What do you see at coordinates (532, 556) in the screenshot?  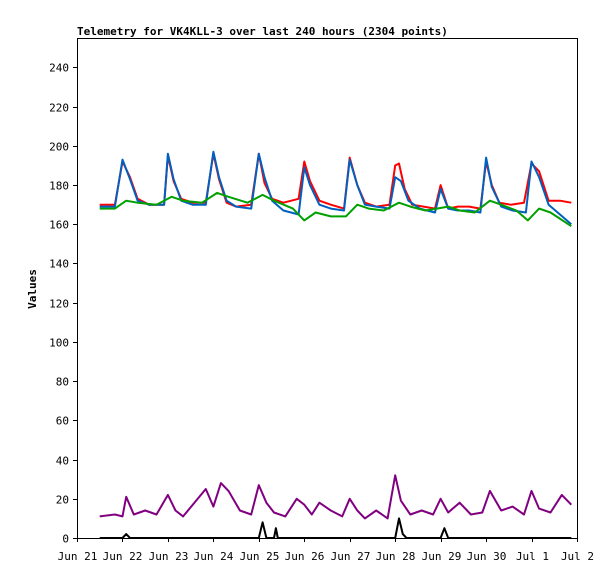 I see `x-tick-label: Jul 1` at bounding box center [532, 556].